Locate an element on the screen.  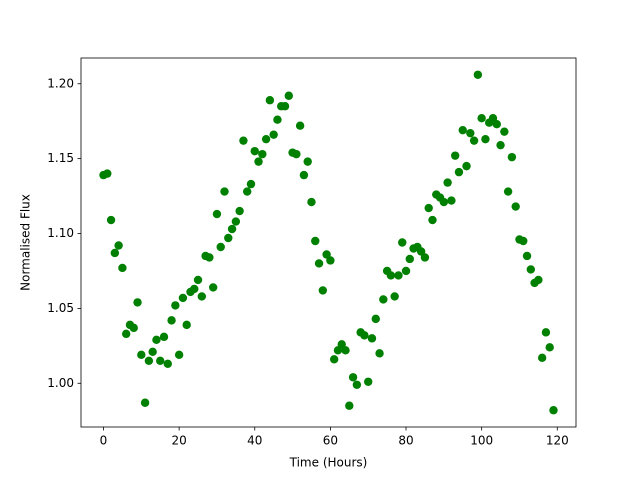
y-axis-label: Normalised Flux is located at coordinates (26, 242).